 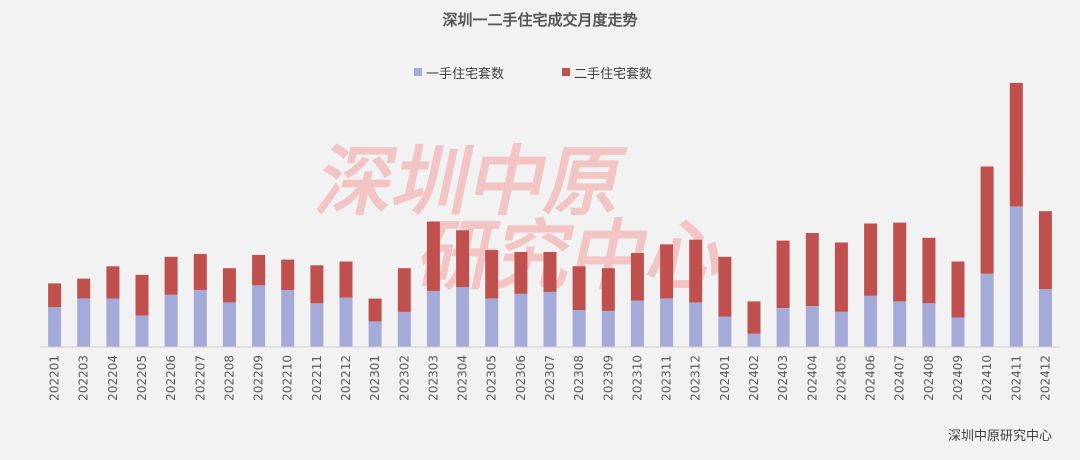 What do you see at coordinates (288, 378) in the screenshot?
I see `x-tick-label: 202210` at bounding box center [288, 378].